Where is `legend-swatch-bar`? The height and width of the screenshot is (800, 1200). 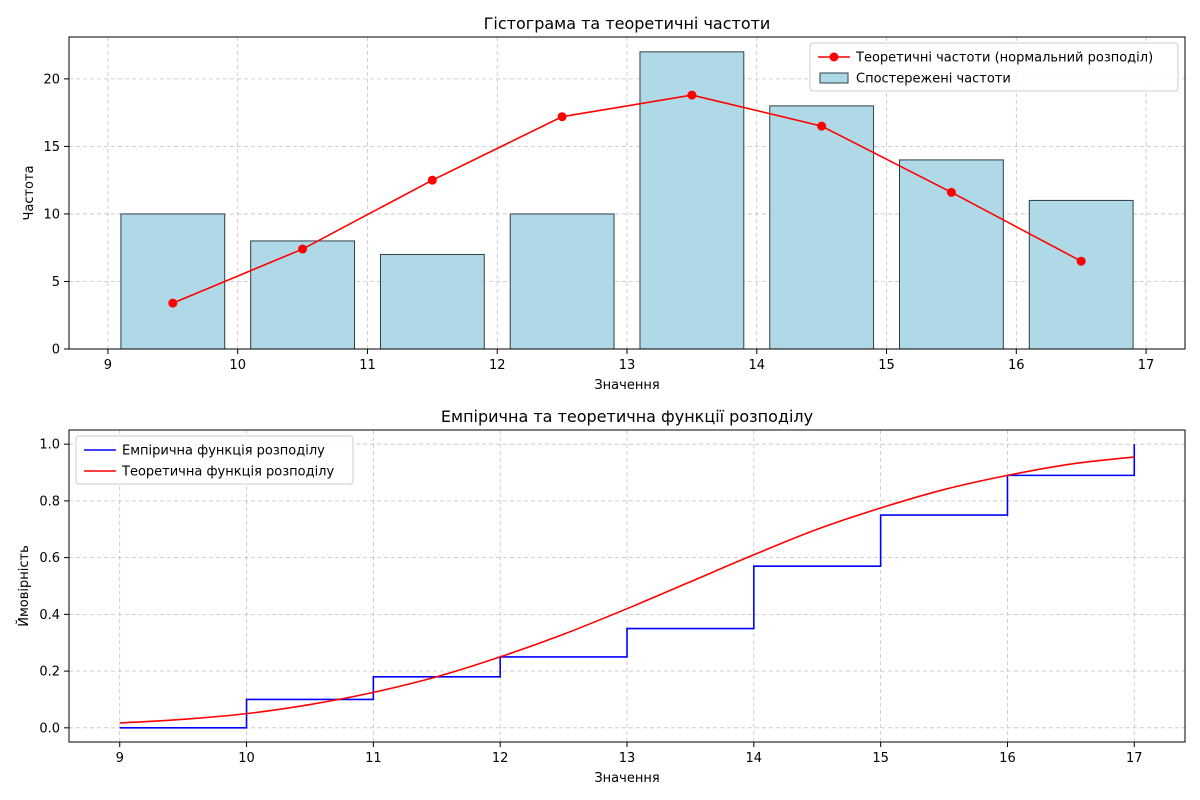
legend-swatch-bar is located at coordinates (834, 78).